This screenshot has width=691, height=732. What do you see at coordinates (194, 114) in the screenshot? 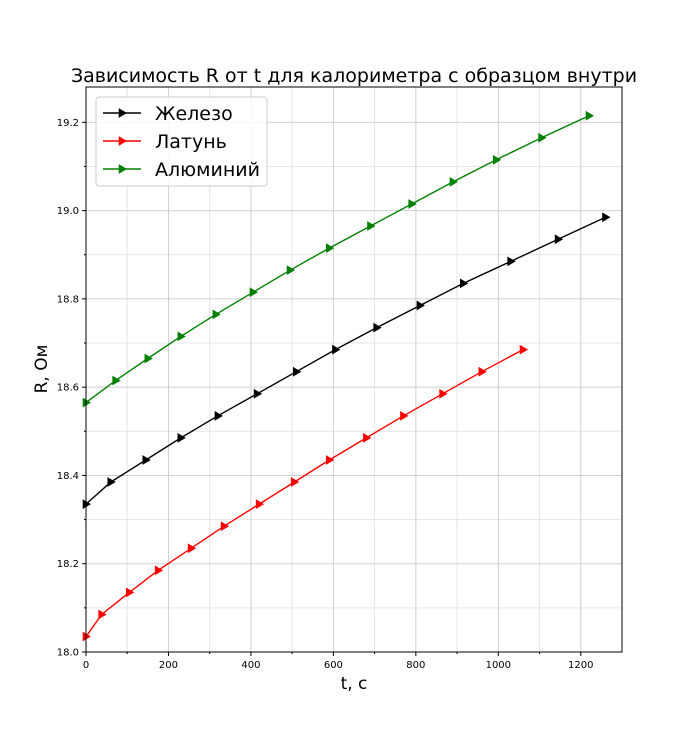
I see `legend-label: Железо` at bounding box center [194, 114].